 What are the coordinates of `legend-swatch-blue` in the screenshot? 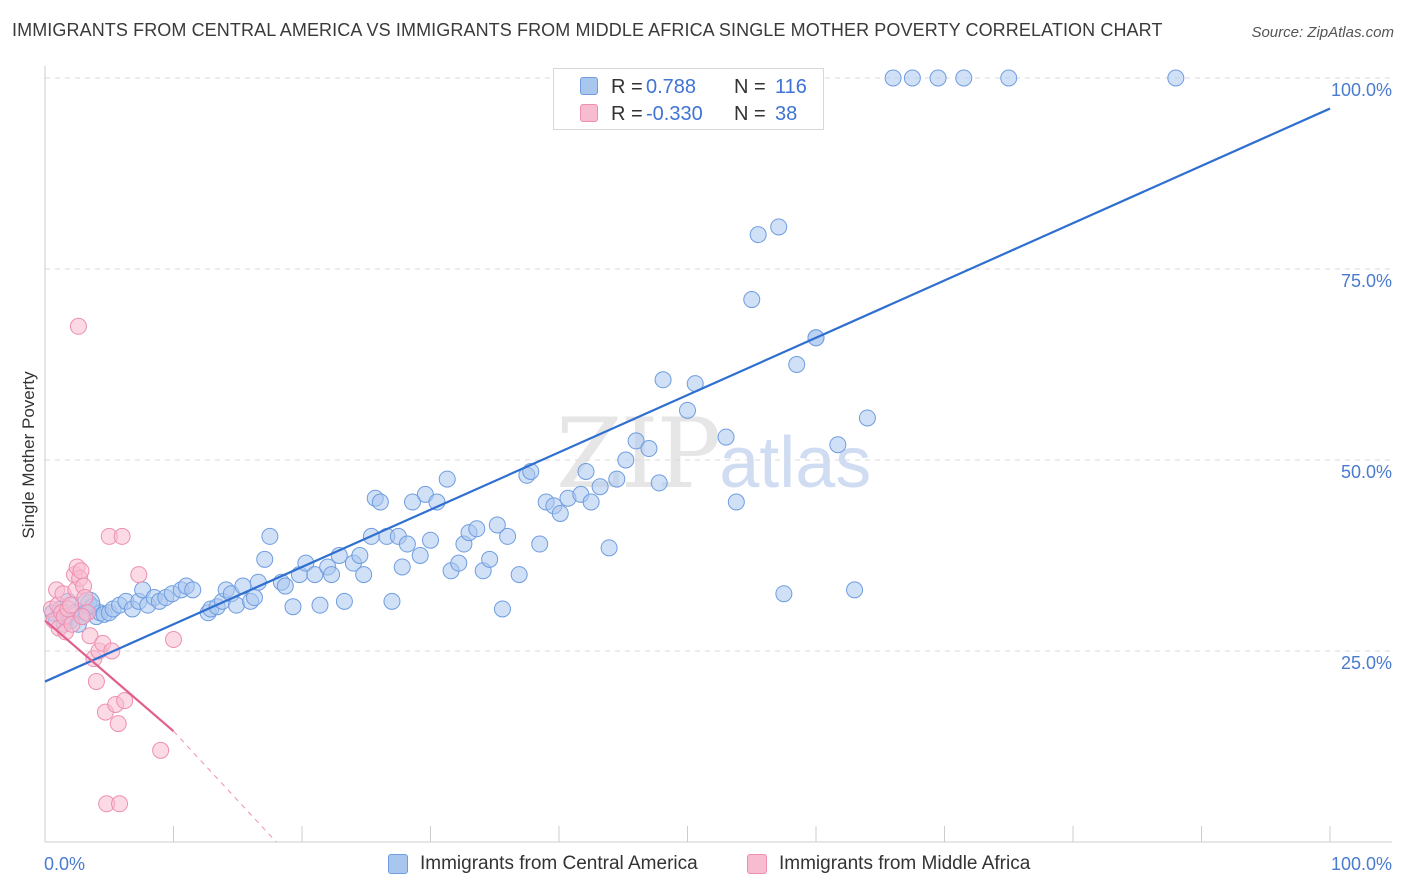 It's located at (398, 864).